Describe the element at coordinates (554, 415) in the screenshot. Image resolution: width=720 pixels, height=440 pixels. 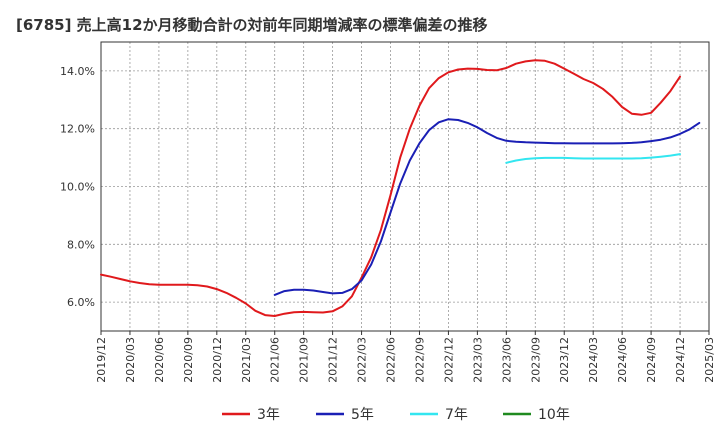
I see `legend-label-4: 10年` at that location.